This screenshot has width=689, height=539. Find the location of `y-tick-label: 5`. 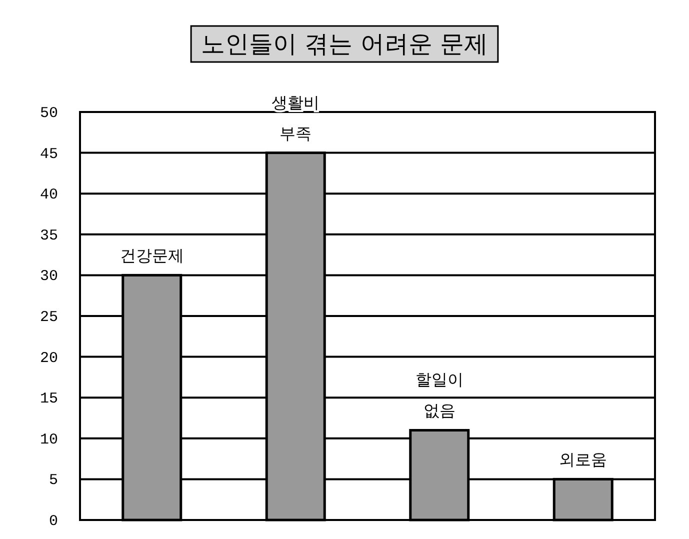

y-tick-label: 5 is located at coordinates (53, 481).